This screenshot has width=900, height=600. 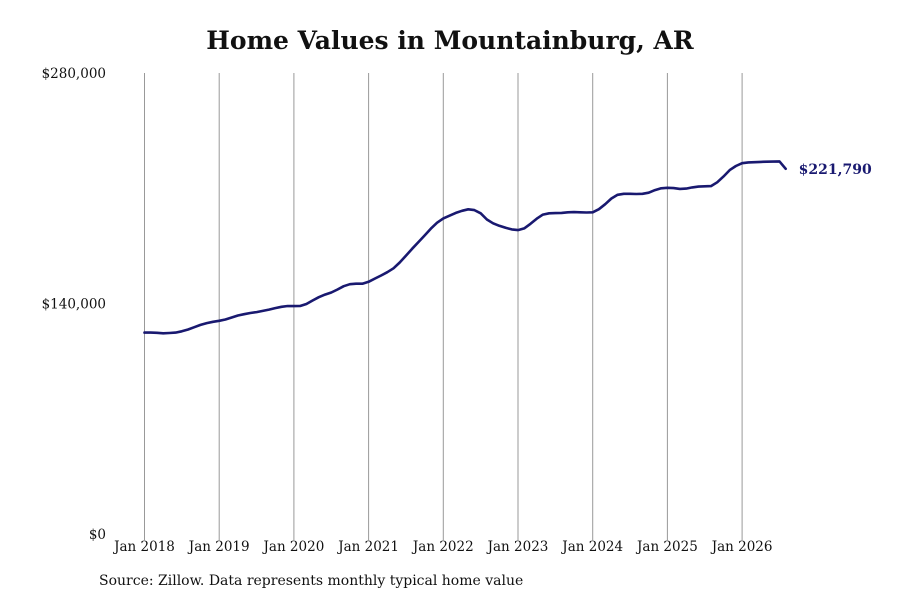 What do you see at coordinates (292, 547) in the screenshot?
I see `x-tick-label: Jan 2020` at bounding box center [292, 547].